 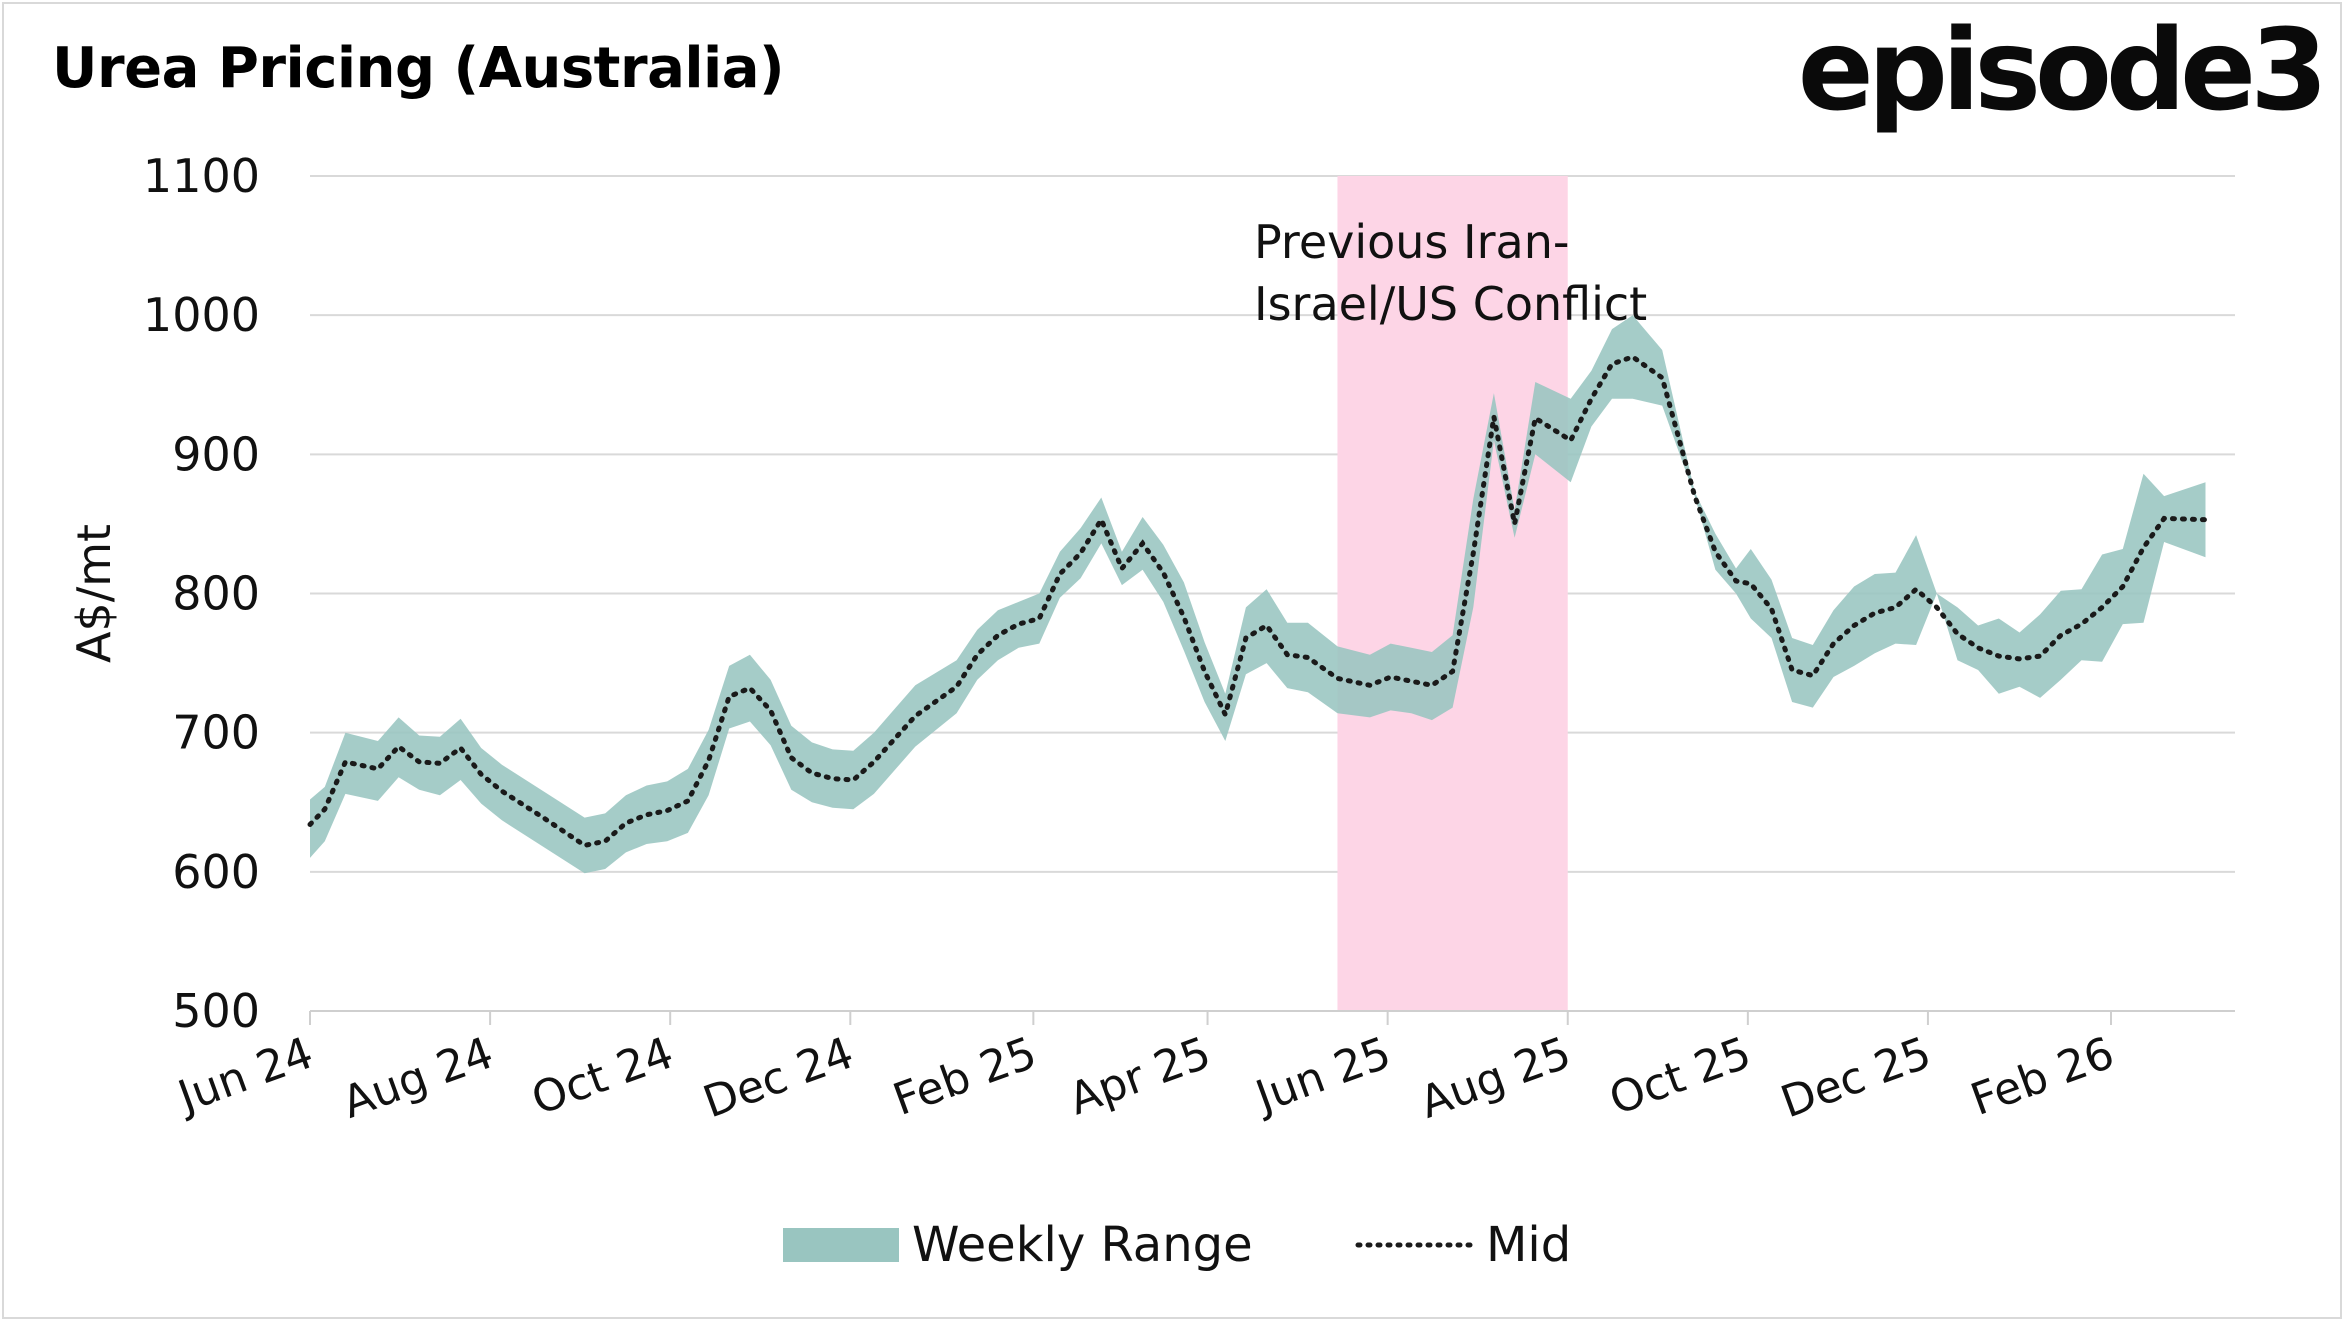 I want to click on axes, so click(x=1272, y=1017).